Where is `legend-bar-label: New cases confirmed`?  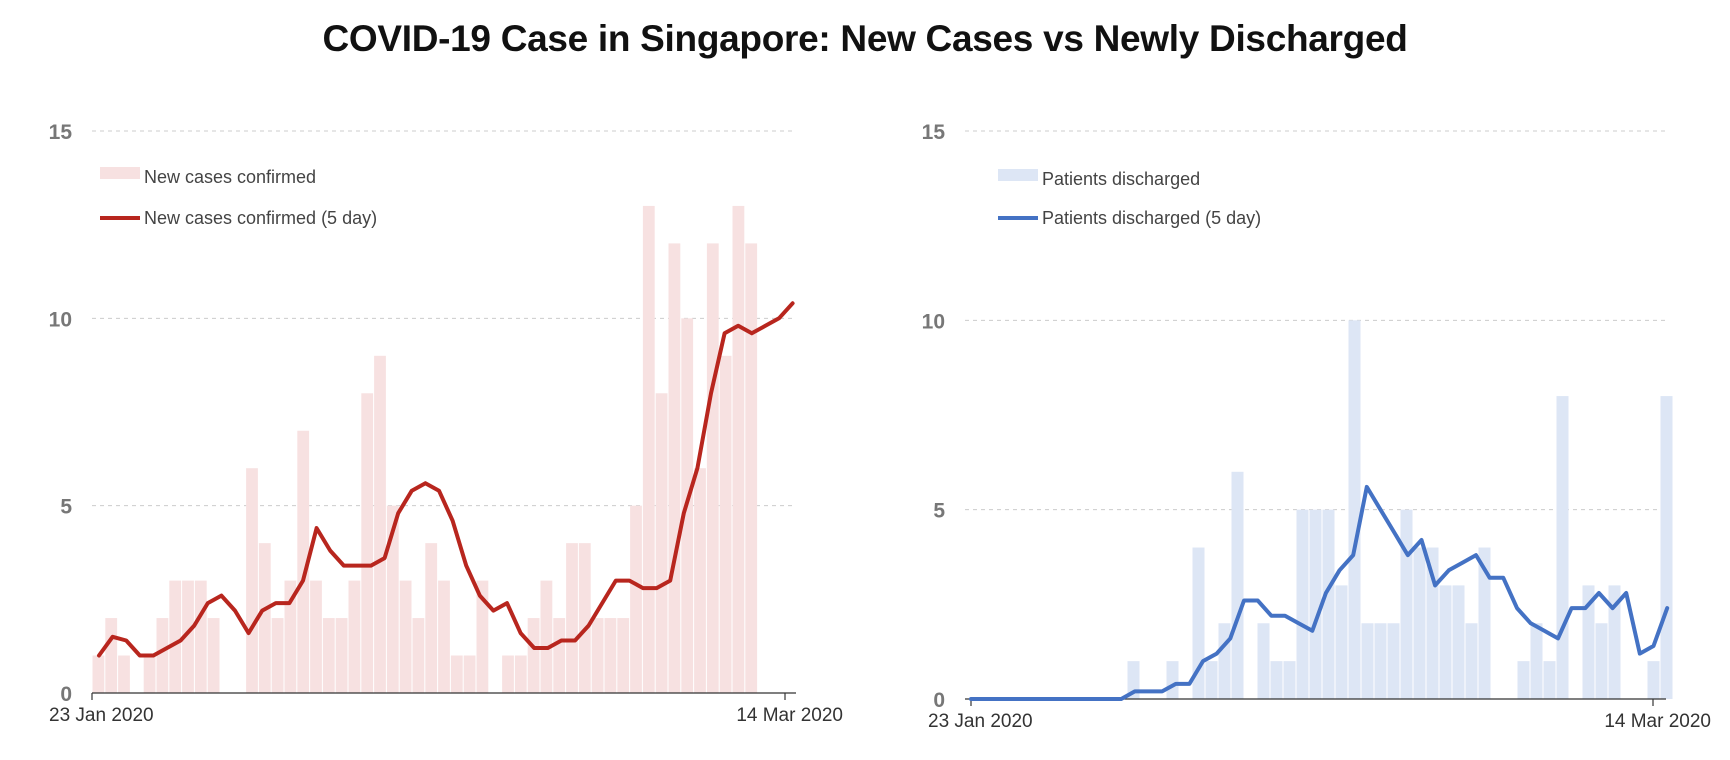 legend-bar-label: New cases confirmed is located at coordinates (230, 177).